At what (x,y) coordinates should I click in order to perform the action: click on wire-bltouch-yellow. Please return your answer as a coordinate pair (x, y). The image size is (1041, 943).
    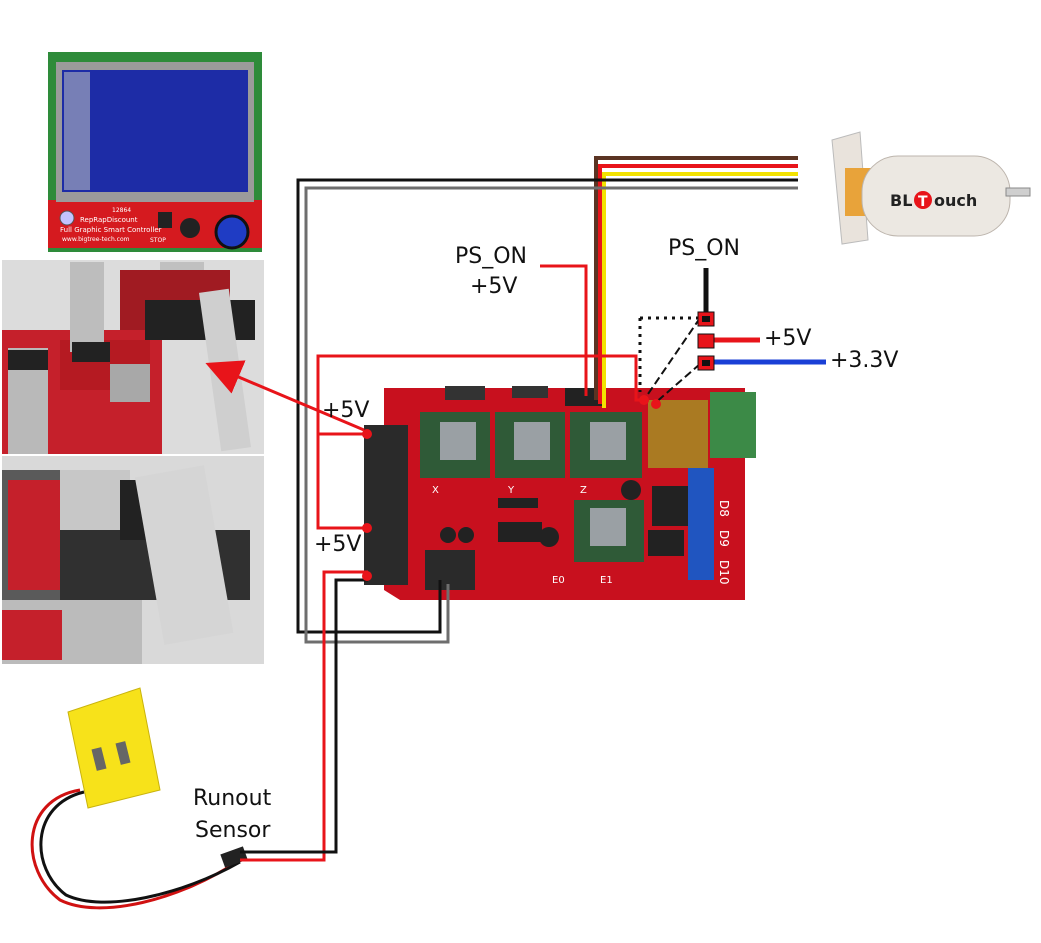
    Looking at the image, I should click on (700, 290).